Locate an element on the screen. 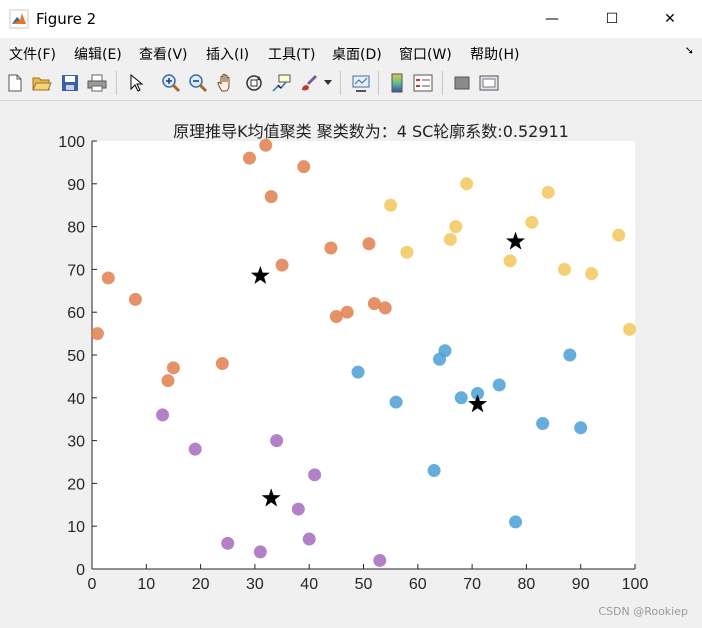 Image resolution: width=702 pixels, height=628 pixels. menu-view: 查看(V) is located at coordinates (163, 55).